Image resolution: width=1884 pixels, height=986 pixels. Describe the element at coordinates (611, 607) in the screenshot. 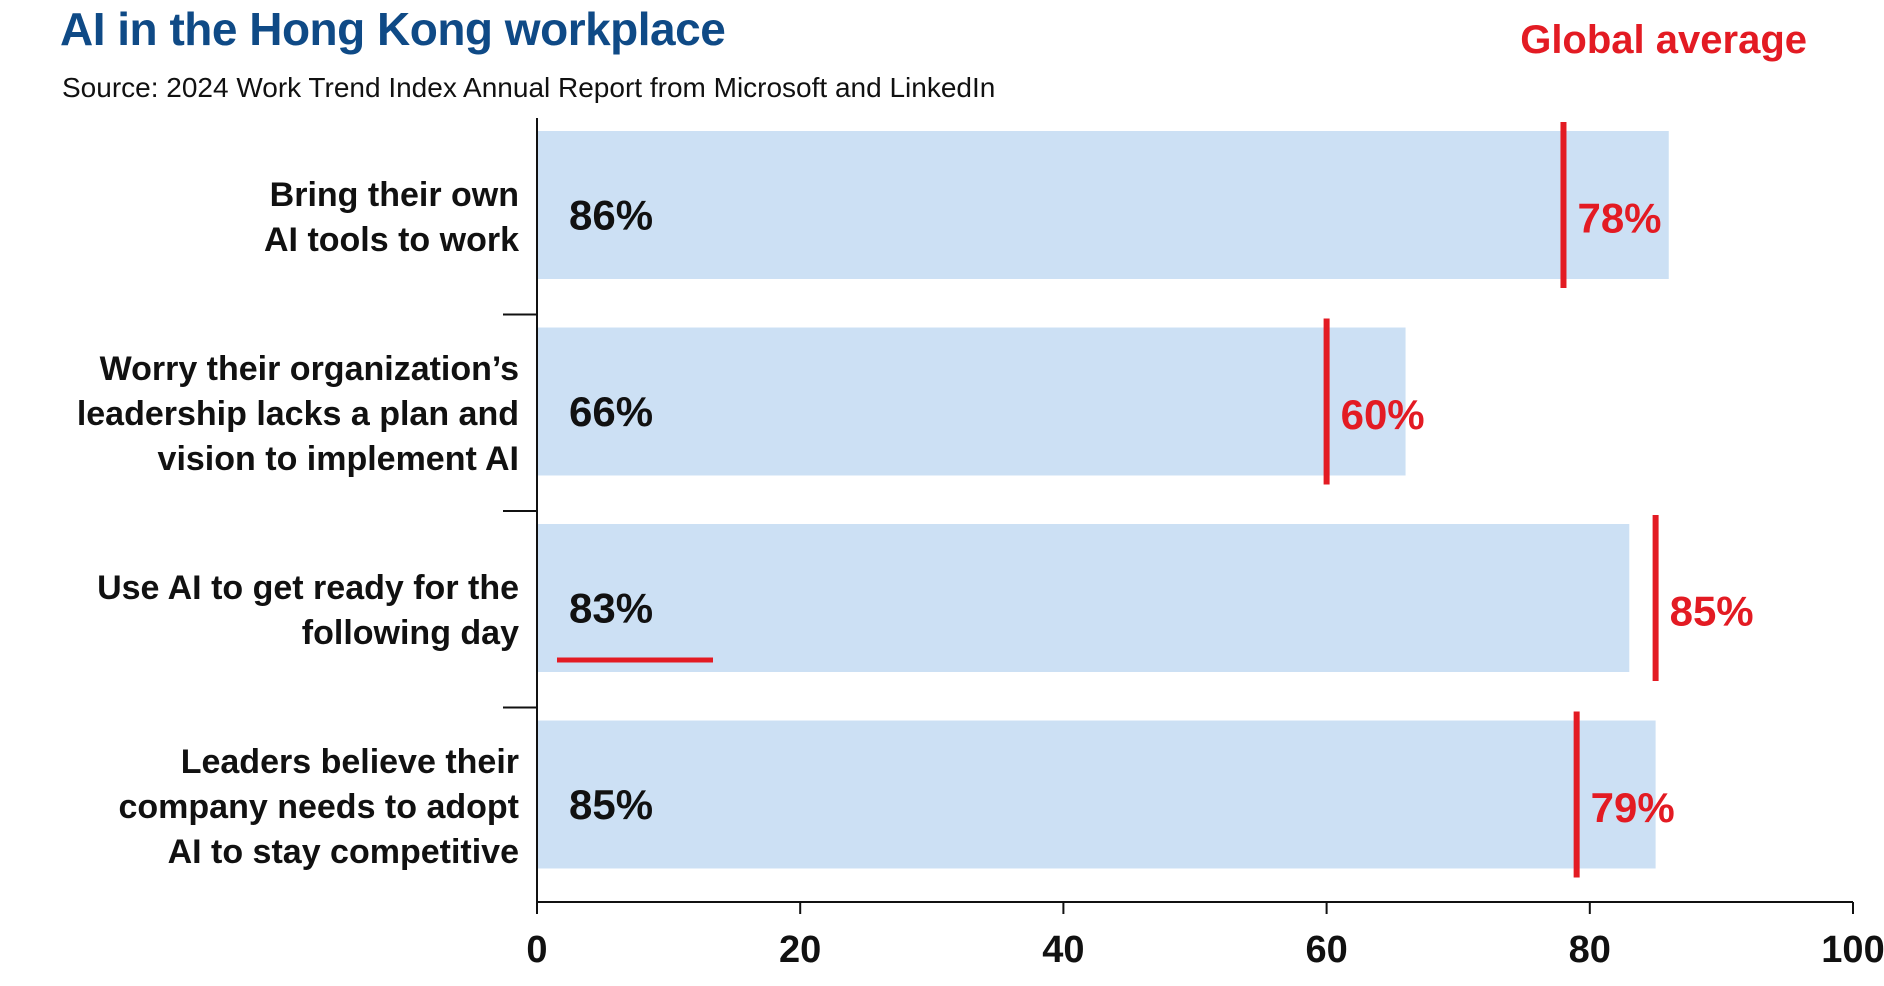

I see `value-label-3: 83%` at that location.